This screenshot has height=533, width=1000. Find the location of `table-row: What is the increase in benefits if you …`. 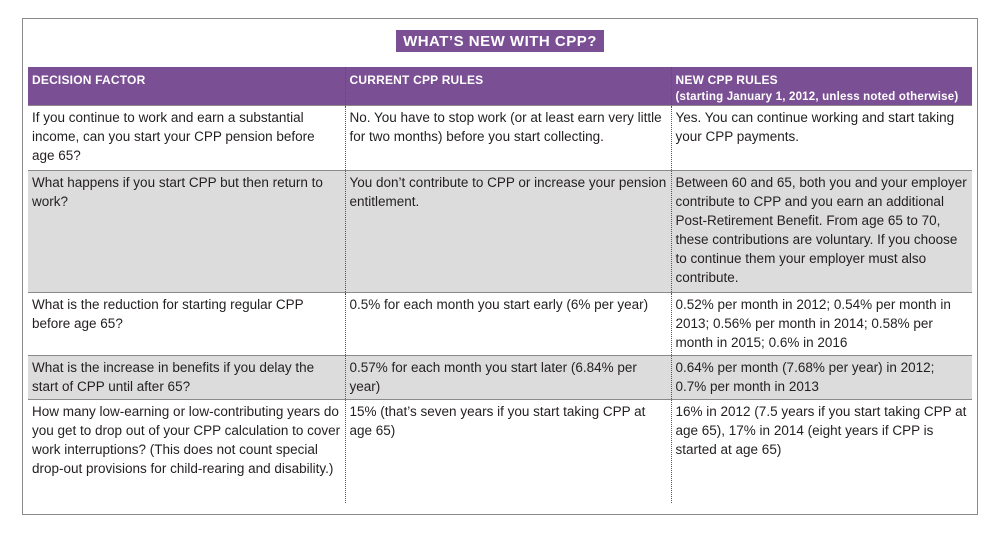

table-row: What is the increase in benefits if you … is located at coordinates (500, 376).